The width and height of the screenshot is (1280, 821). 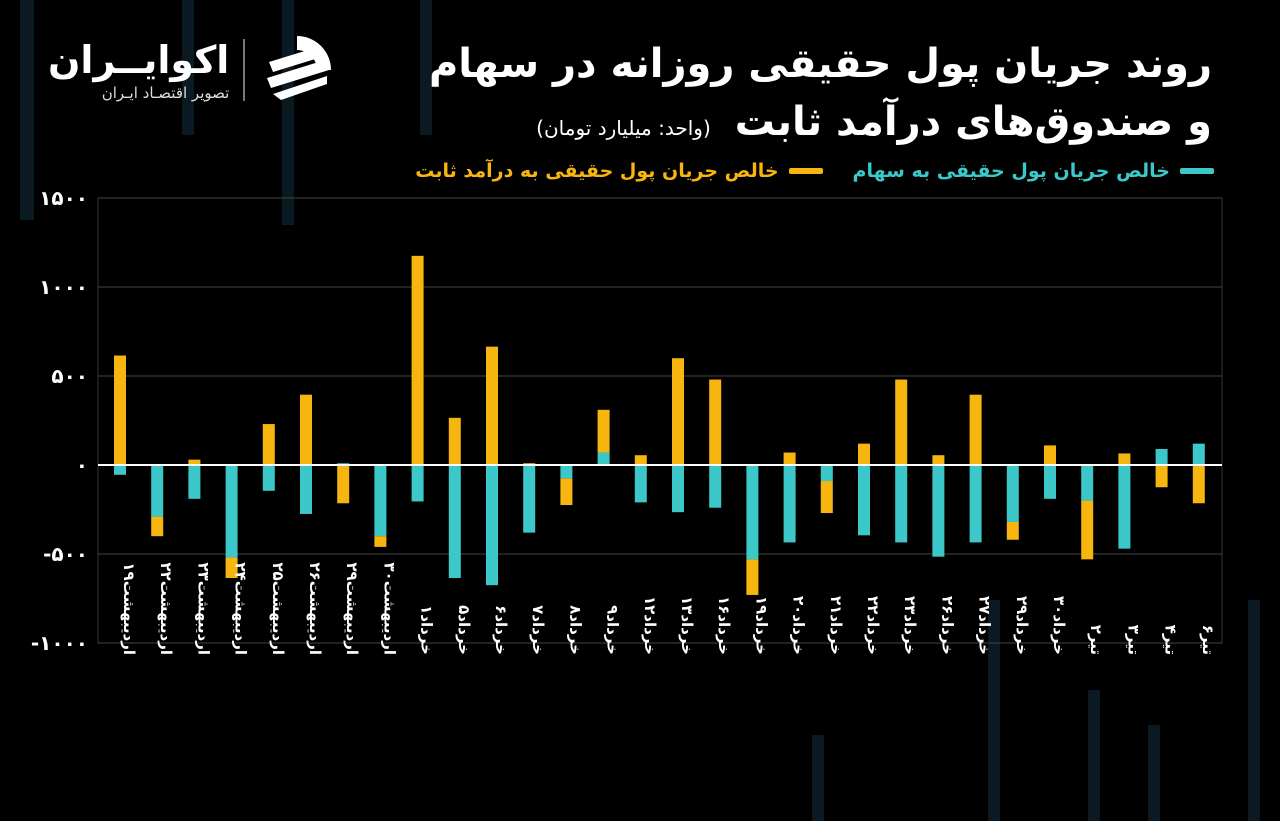 What do you see at coordinates (501, 630) in the screenshot?
I see `x-tick-label: خرداد۶` at bounding box center [501, 630].